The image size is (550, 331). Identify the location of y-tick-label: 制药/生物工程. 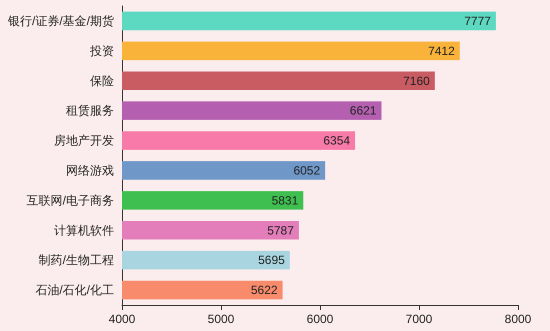
(76, 260).